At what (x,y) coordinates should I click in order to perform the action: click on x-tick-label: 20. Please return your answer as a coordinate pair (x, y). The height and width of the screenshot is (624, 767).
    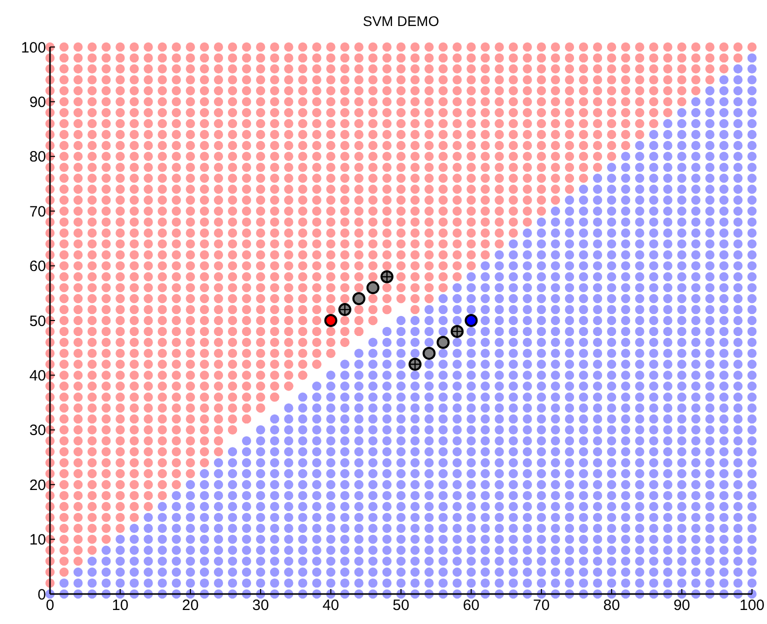
    Looking at the image, I should click on (190, 605).